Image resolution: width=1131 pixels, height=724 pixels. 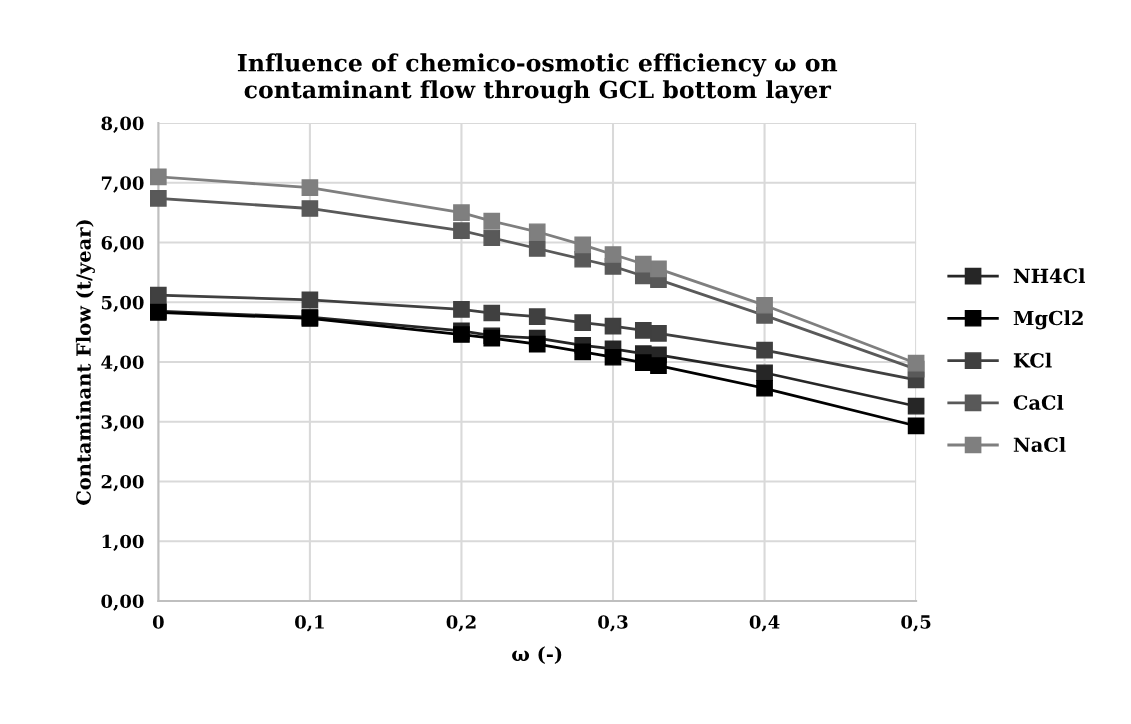 I want to click on x-tick-label: 0,4, so click(x=764, y=623).